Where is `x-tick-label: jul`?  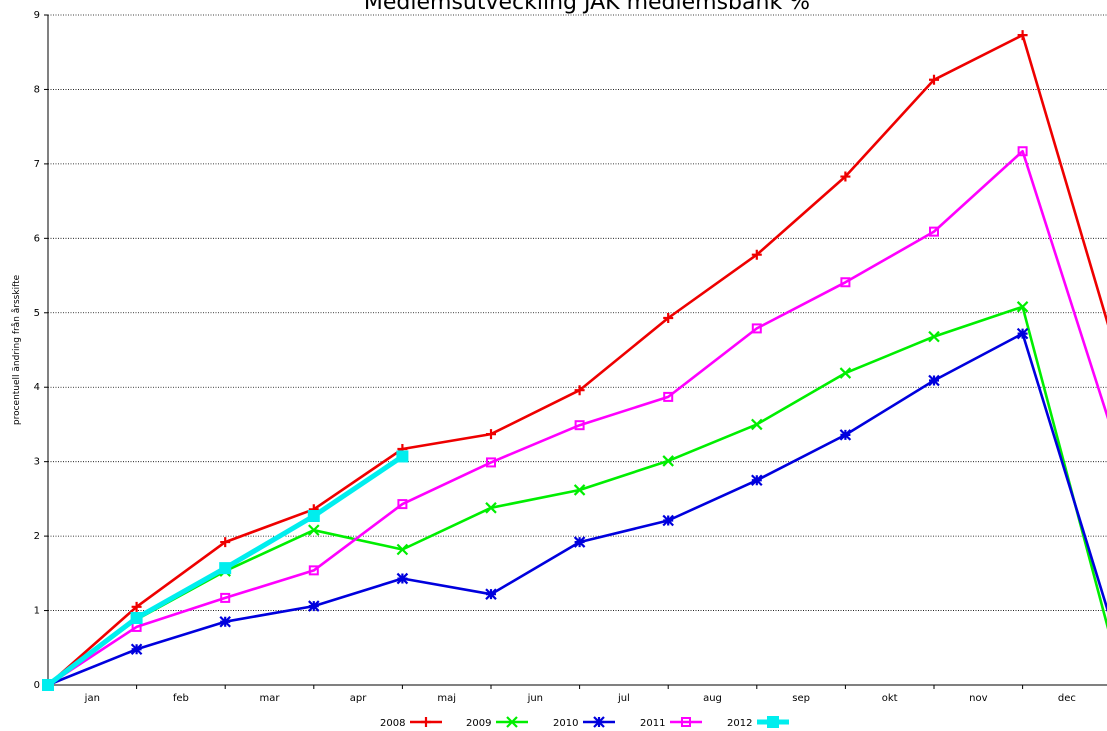 x-tick-label: jul is located at coordinates (623, 698).